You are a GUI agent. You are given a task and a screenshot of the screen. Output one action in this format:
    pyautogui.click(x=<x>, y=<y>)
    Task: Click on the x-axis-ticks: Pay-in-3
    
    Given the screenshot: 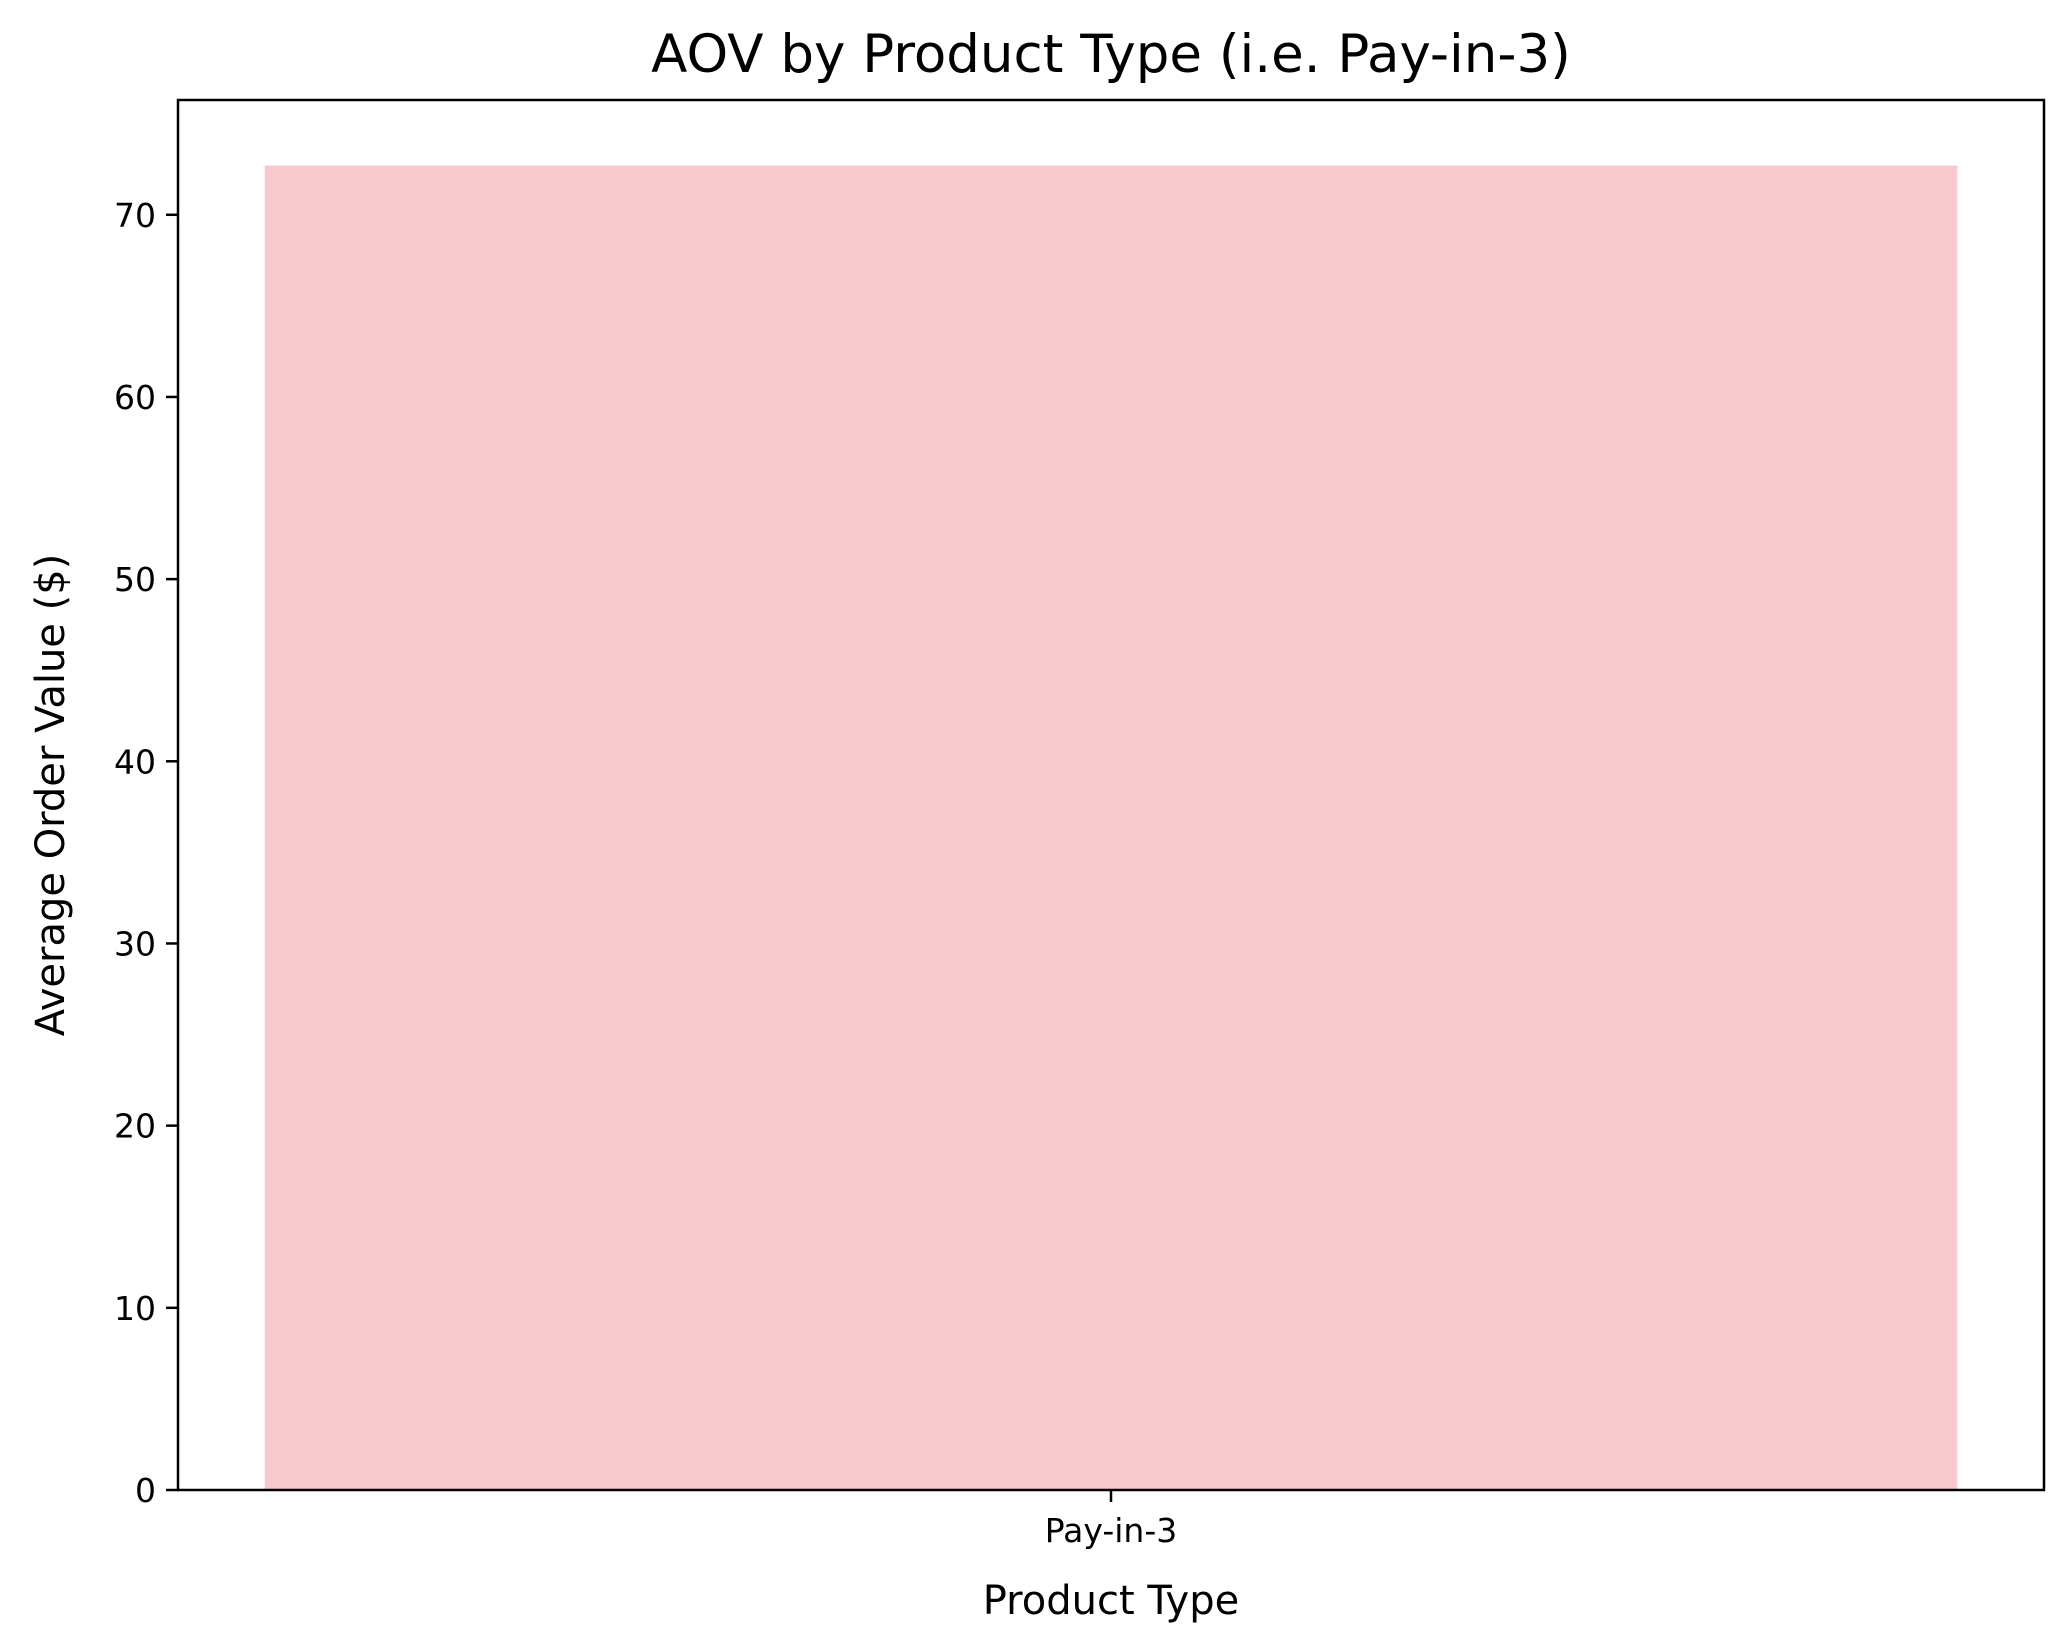 What is the action you would take?
    pyautogui.click(x=1111, y=1520)
    